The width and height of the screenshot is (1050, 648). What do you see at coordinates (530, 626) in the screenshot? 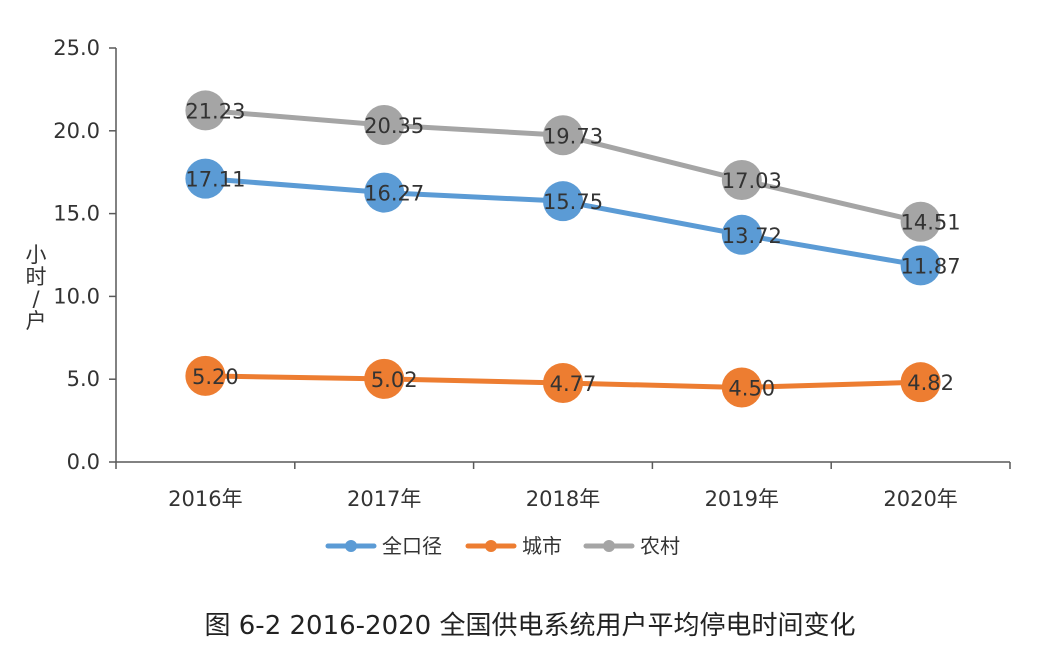
I see `figure-caption: 图 6-2 2016-2020 全国供电系统用户平均停电时间变化` at bounding box center [530, 626].